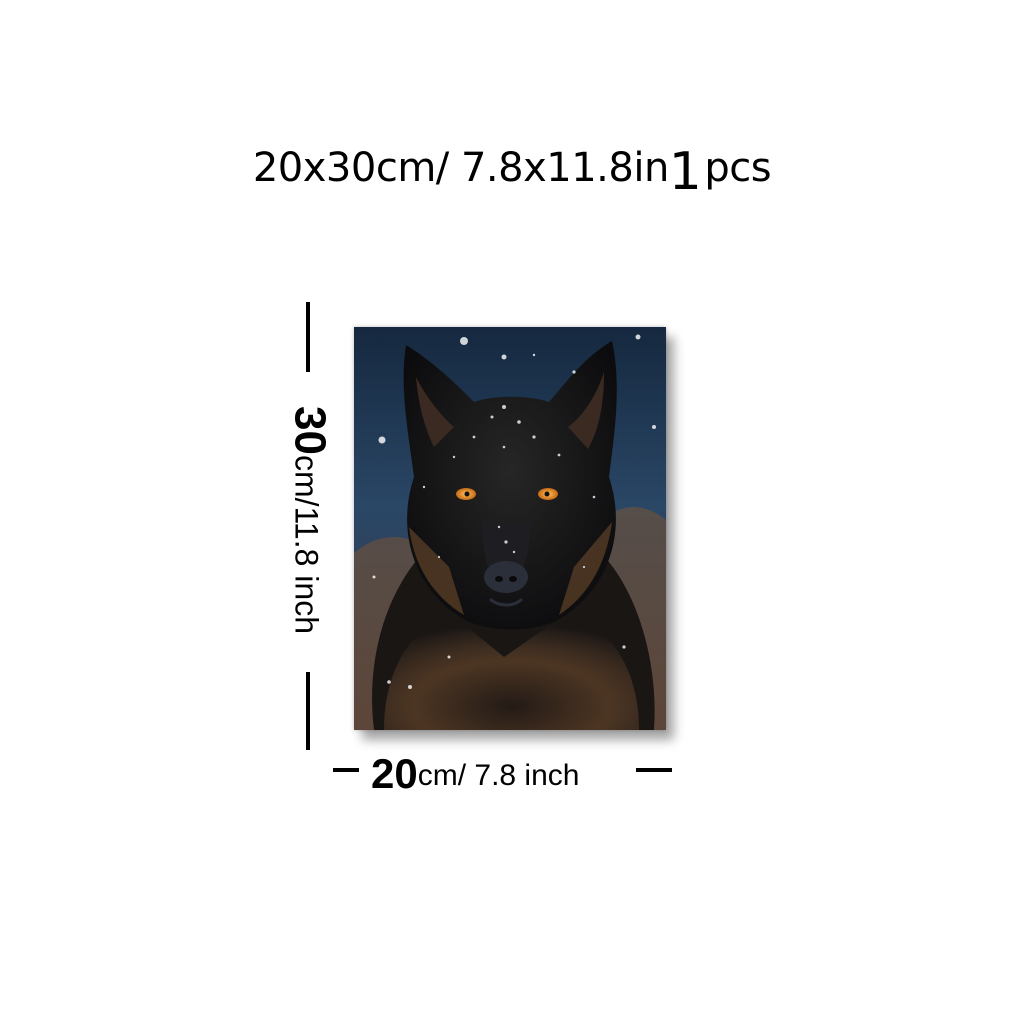  Describe the element at coordinates (308, 711) in the screenshot. I see `height-dimension-line-bottom` at that location.